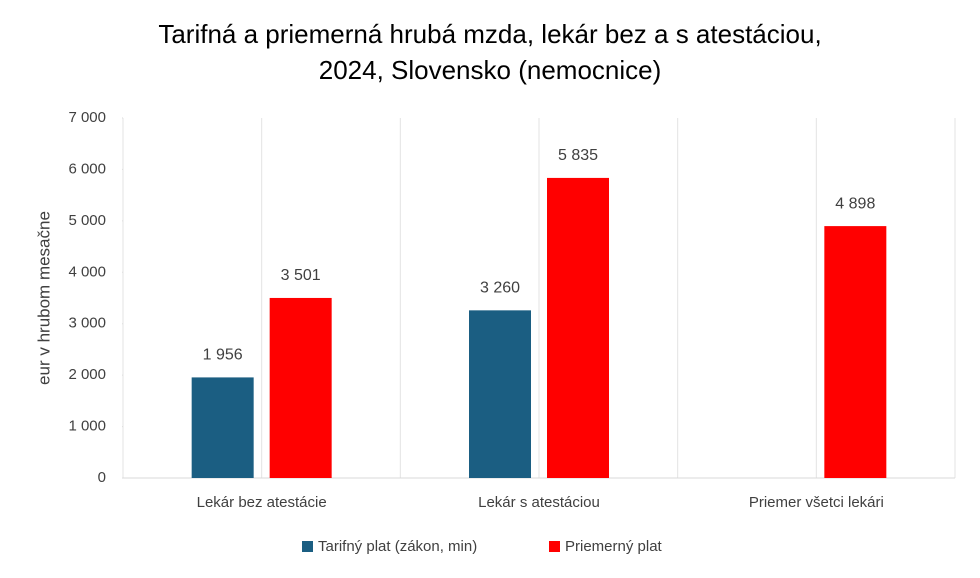  Describe the element at coordinates (816, 502) in the screenshot. I see `x-tick-label: Priemer všetci lekári` at that location.